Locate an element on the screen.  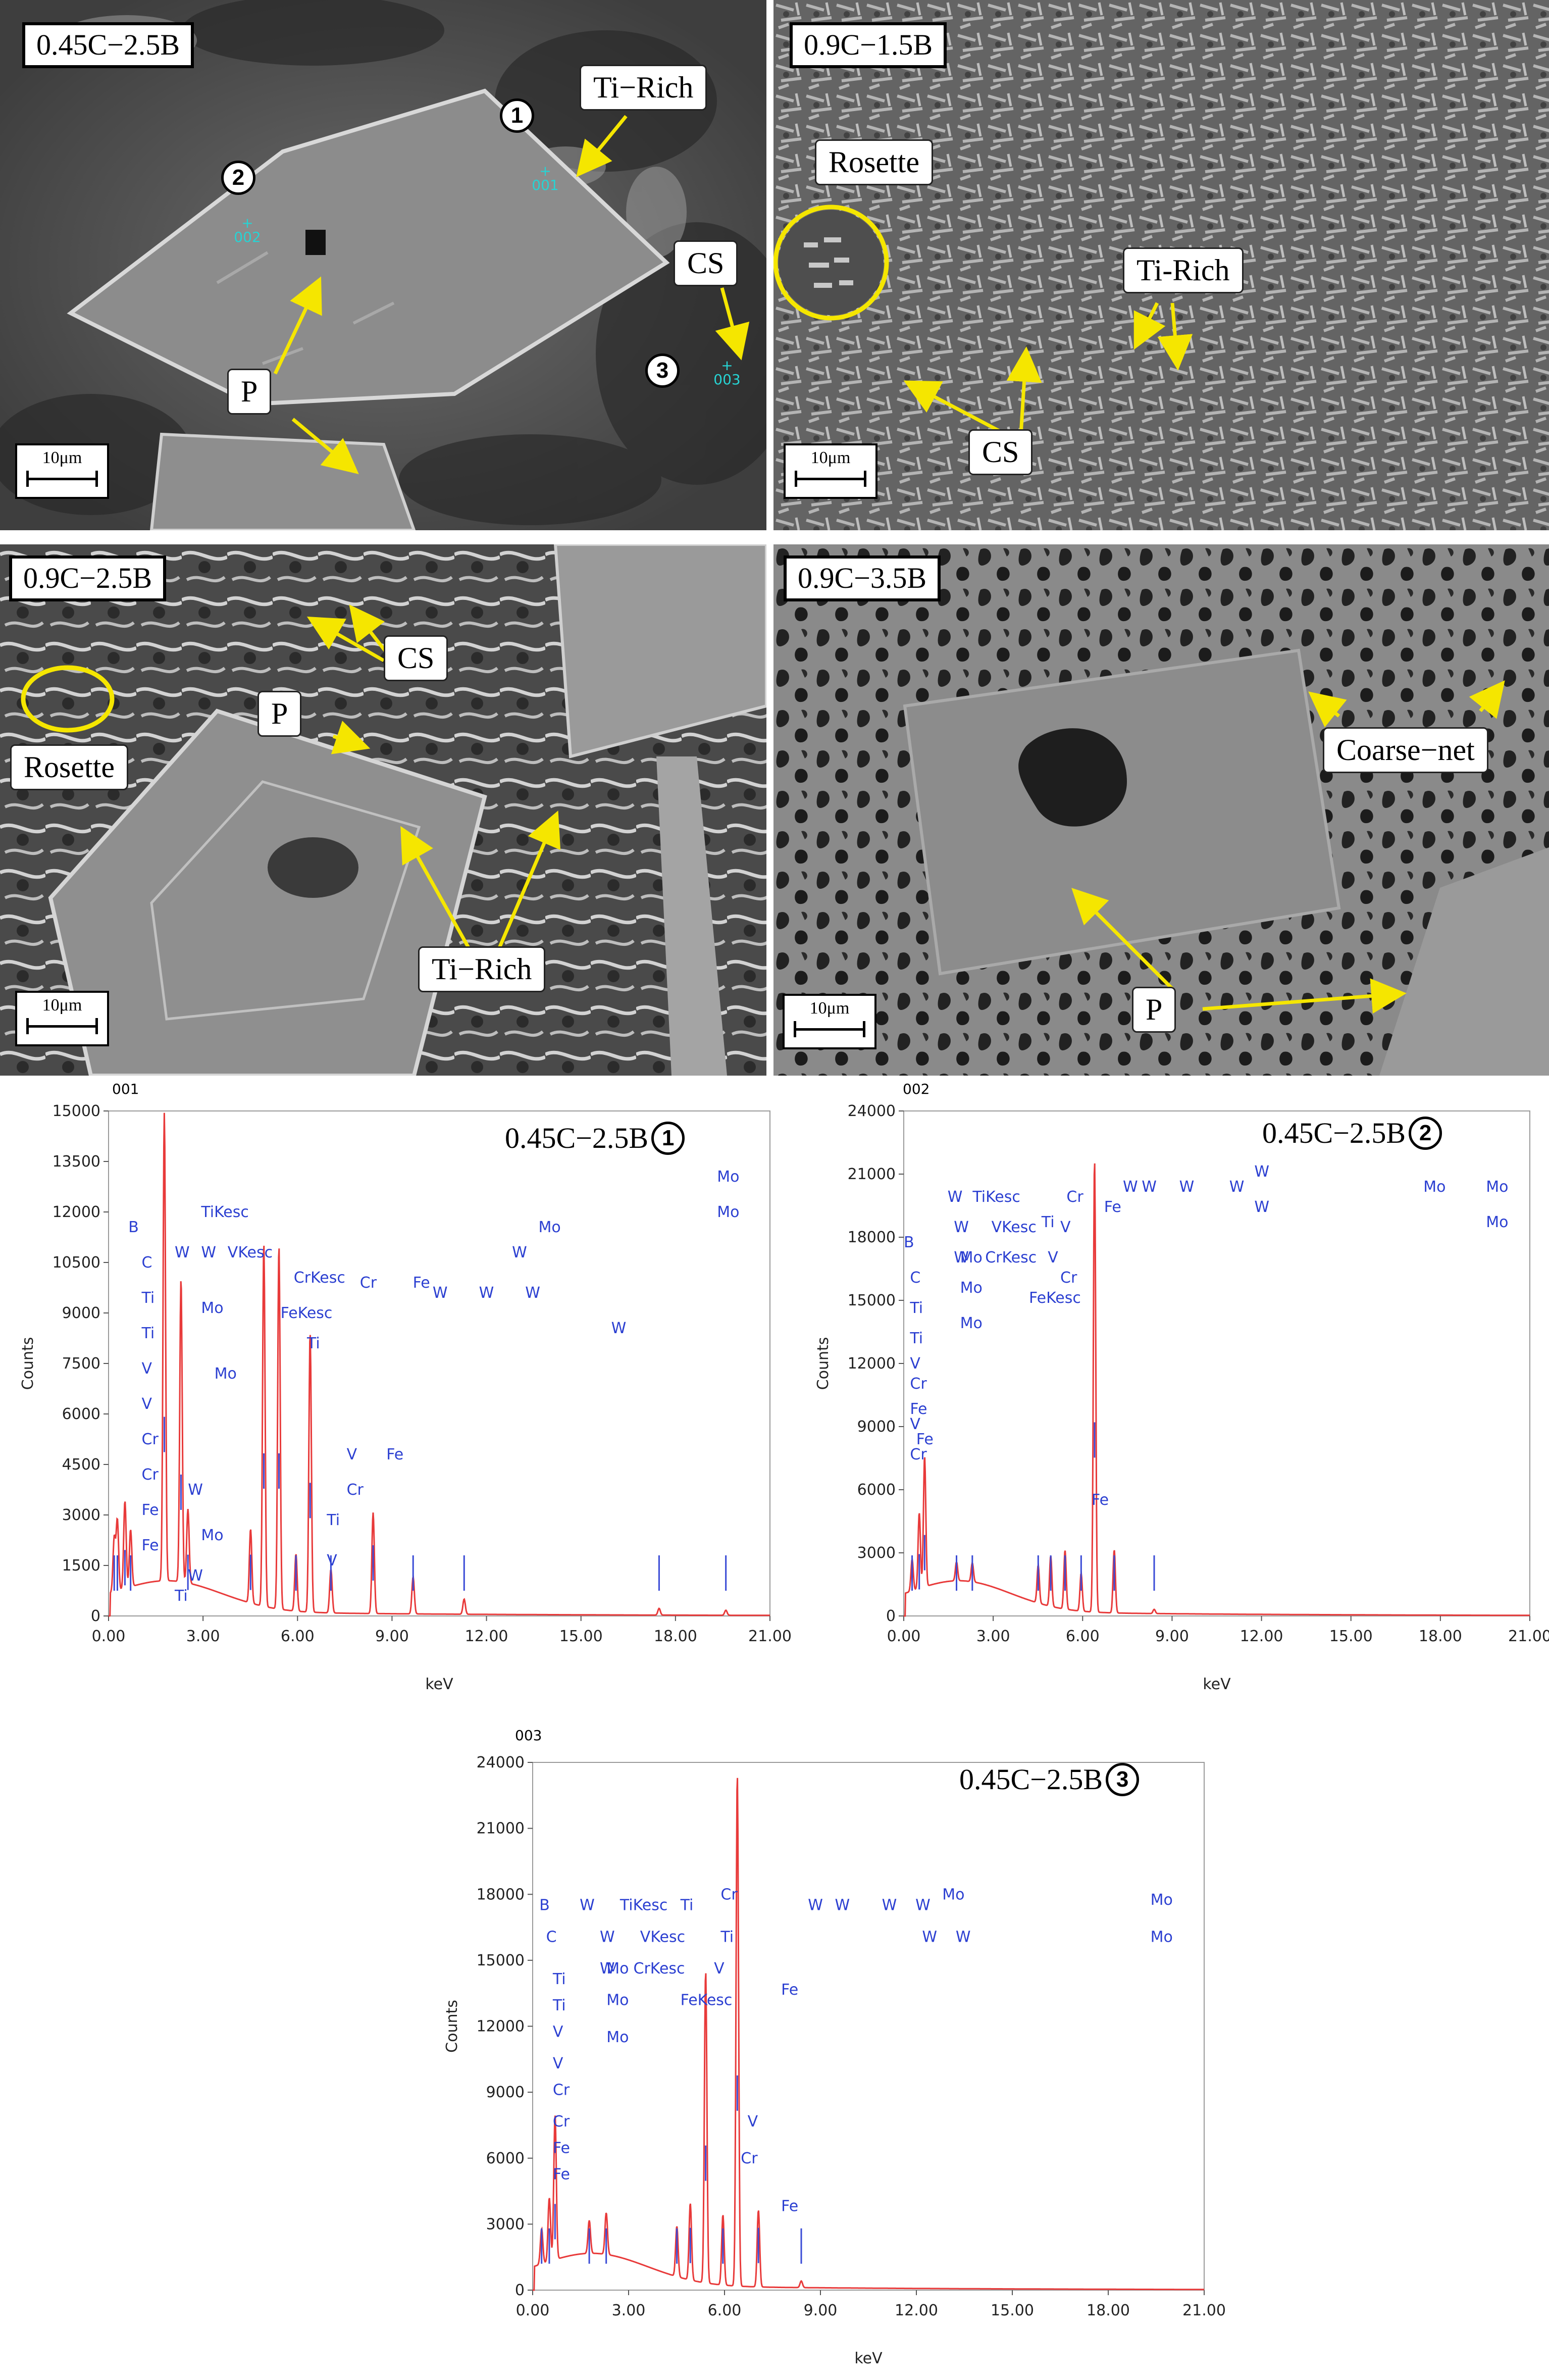
x-tick-label: 12.00 is located at coordinates (486, 1637).